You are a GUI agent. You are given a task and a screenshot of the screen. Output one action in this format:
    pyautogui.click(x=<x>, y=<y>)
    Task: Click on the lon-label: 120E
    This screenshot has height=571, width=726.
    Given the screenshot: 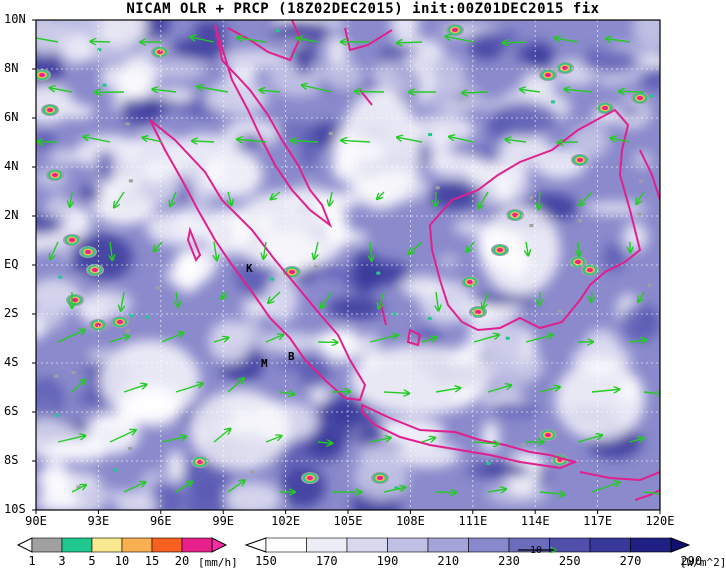 What is the action you would take?
    pyautogui.click(x=660, y=521)
    